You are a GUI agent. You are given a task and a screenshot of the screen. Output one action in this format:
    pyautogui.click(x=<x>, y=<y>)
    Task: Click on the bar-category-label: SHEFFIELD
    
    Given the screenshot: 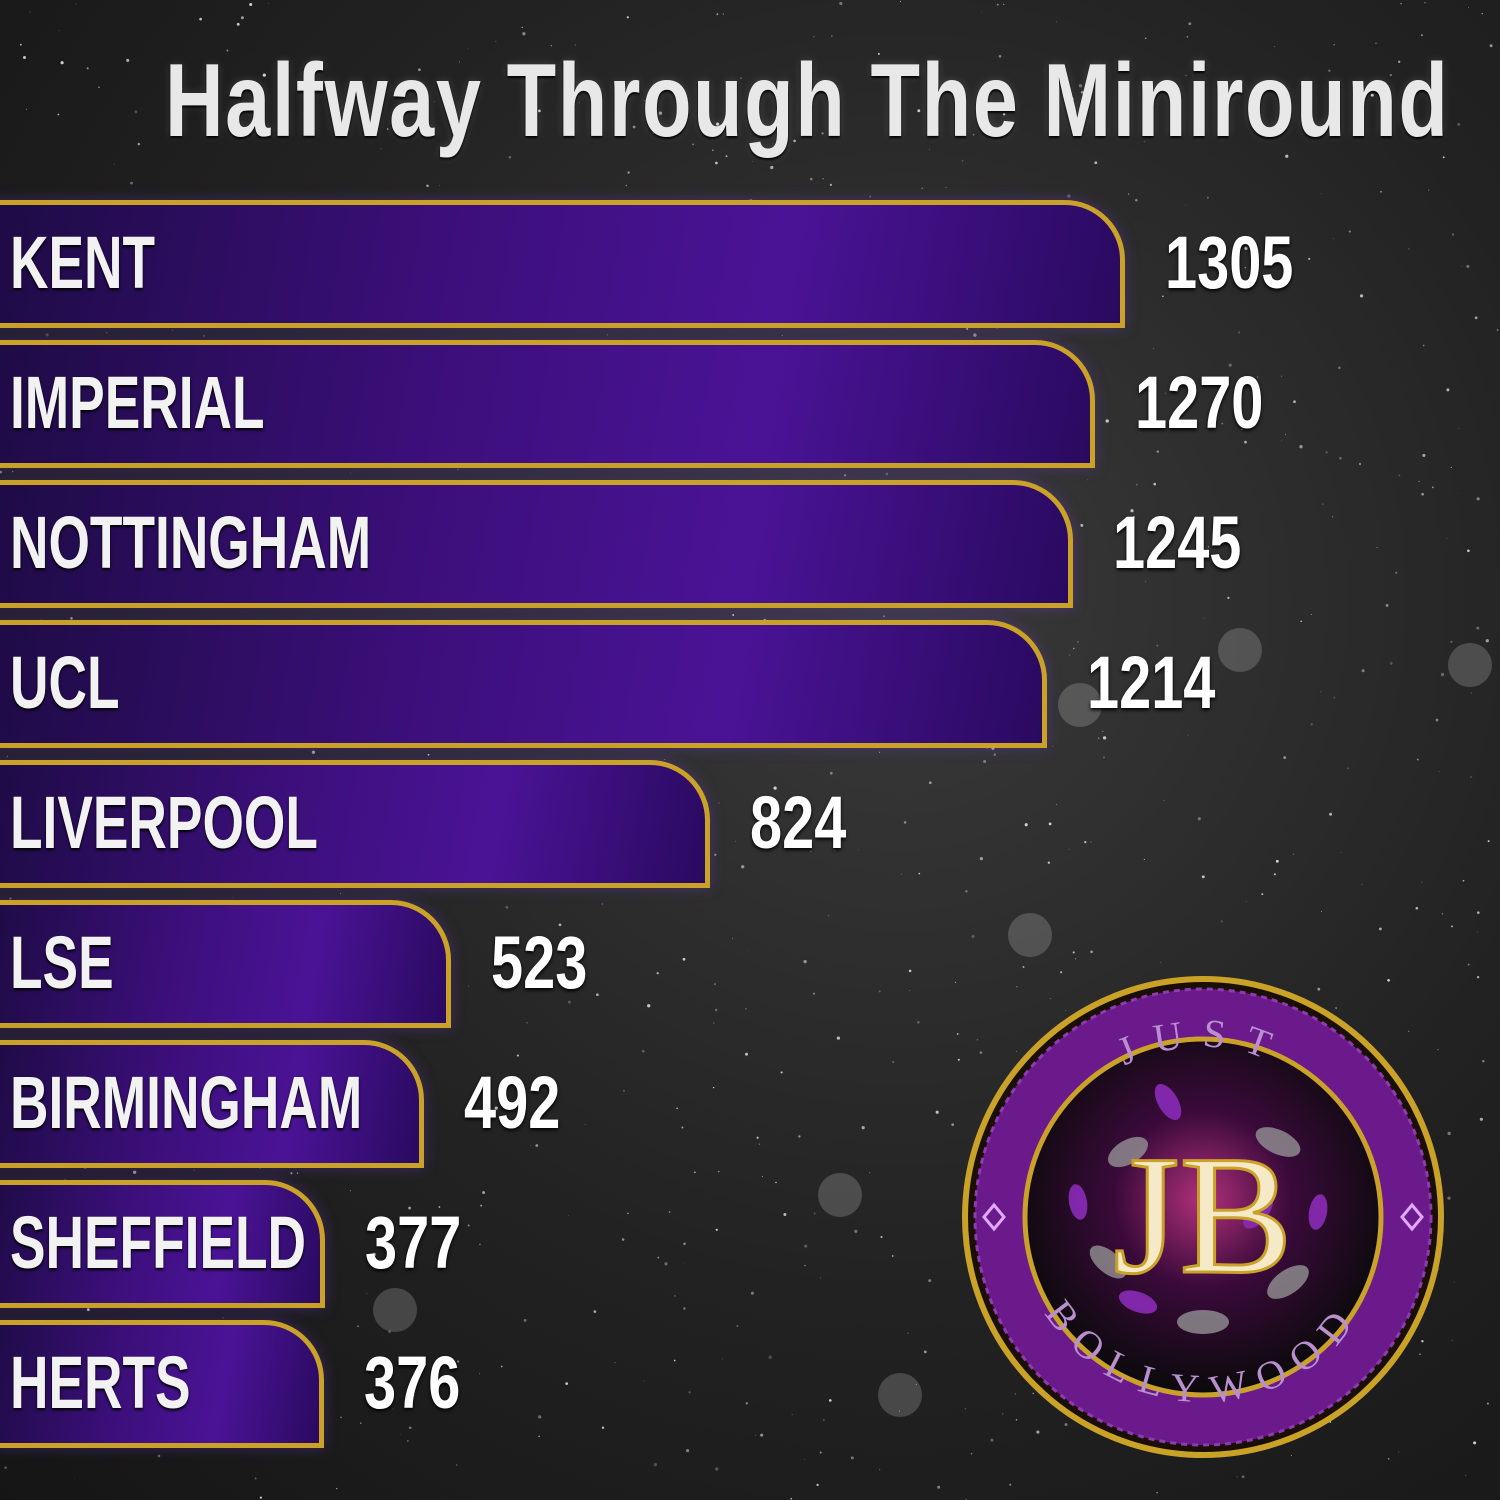 What is the action you would take?
    pyautogui.click(x=158, y=1242)
    